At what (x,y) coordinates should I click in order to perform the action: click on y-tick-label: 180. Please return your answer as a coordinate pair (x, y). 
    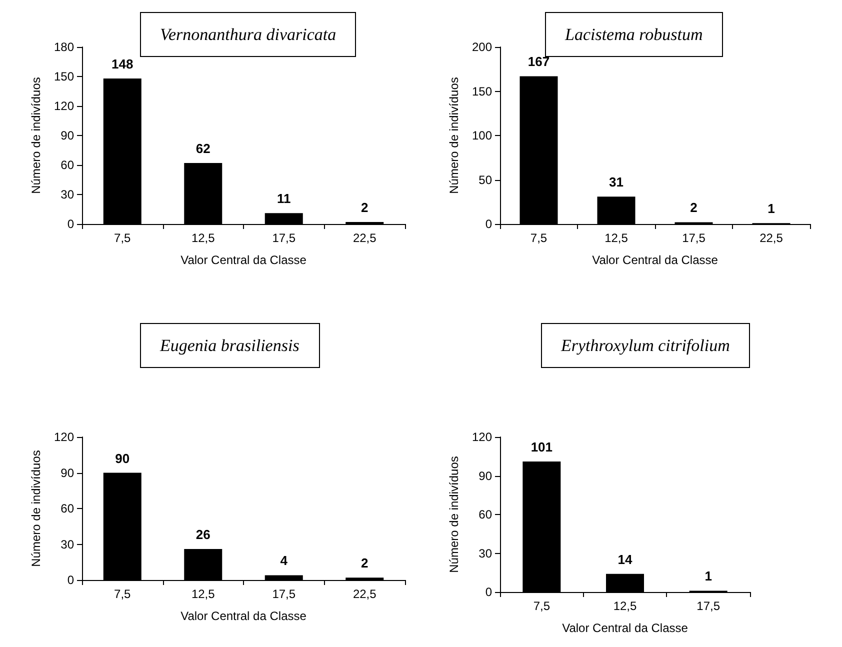
    Looking at the image, I should click on (64, 47).